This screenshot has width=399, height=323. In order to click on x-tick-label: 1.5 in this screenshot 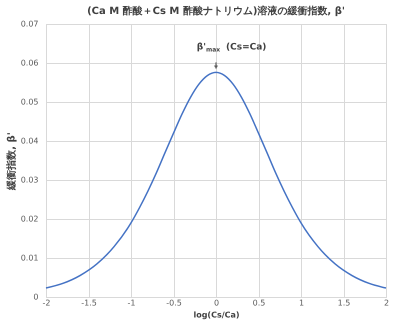, I will do `click(344, 303)`.